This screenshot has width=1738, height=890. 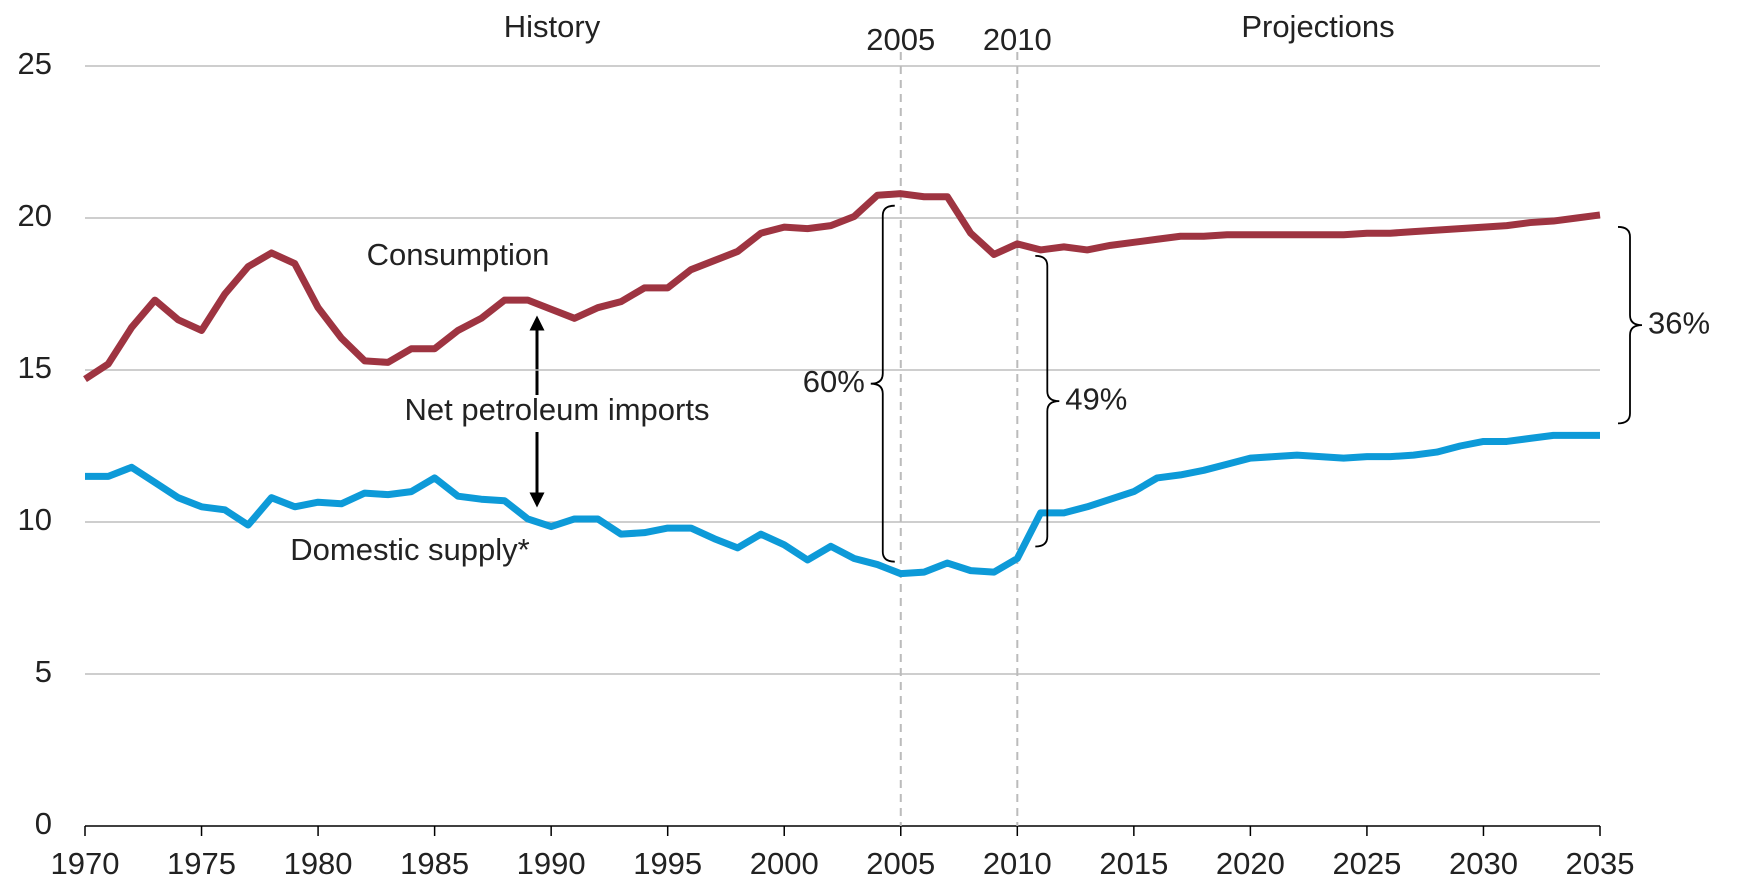 I want to click on share-label: 36%, so click(x=1679, y=322).